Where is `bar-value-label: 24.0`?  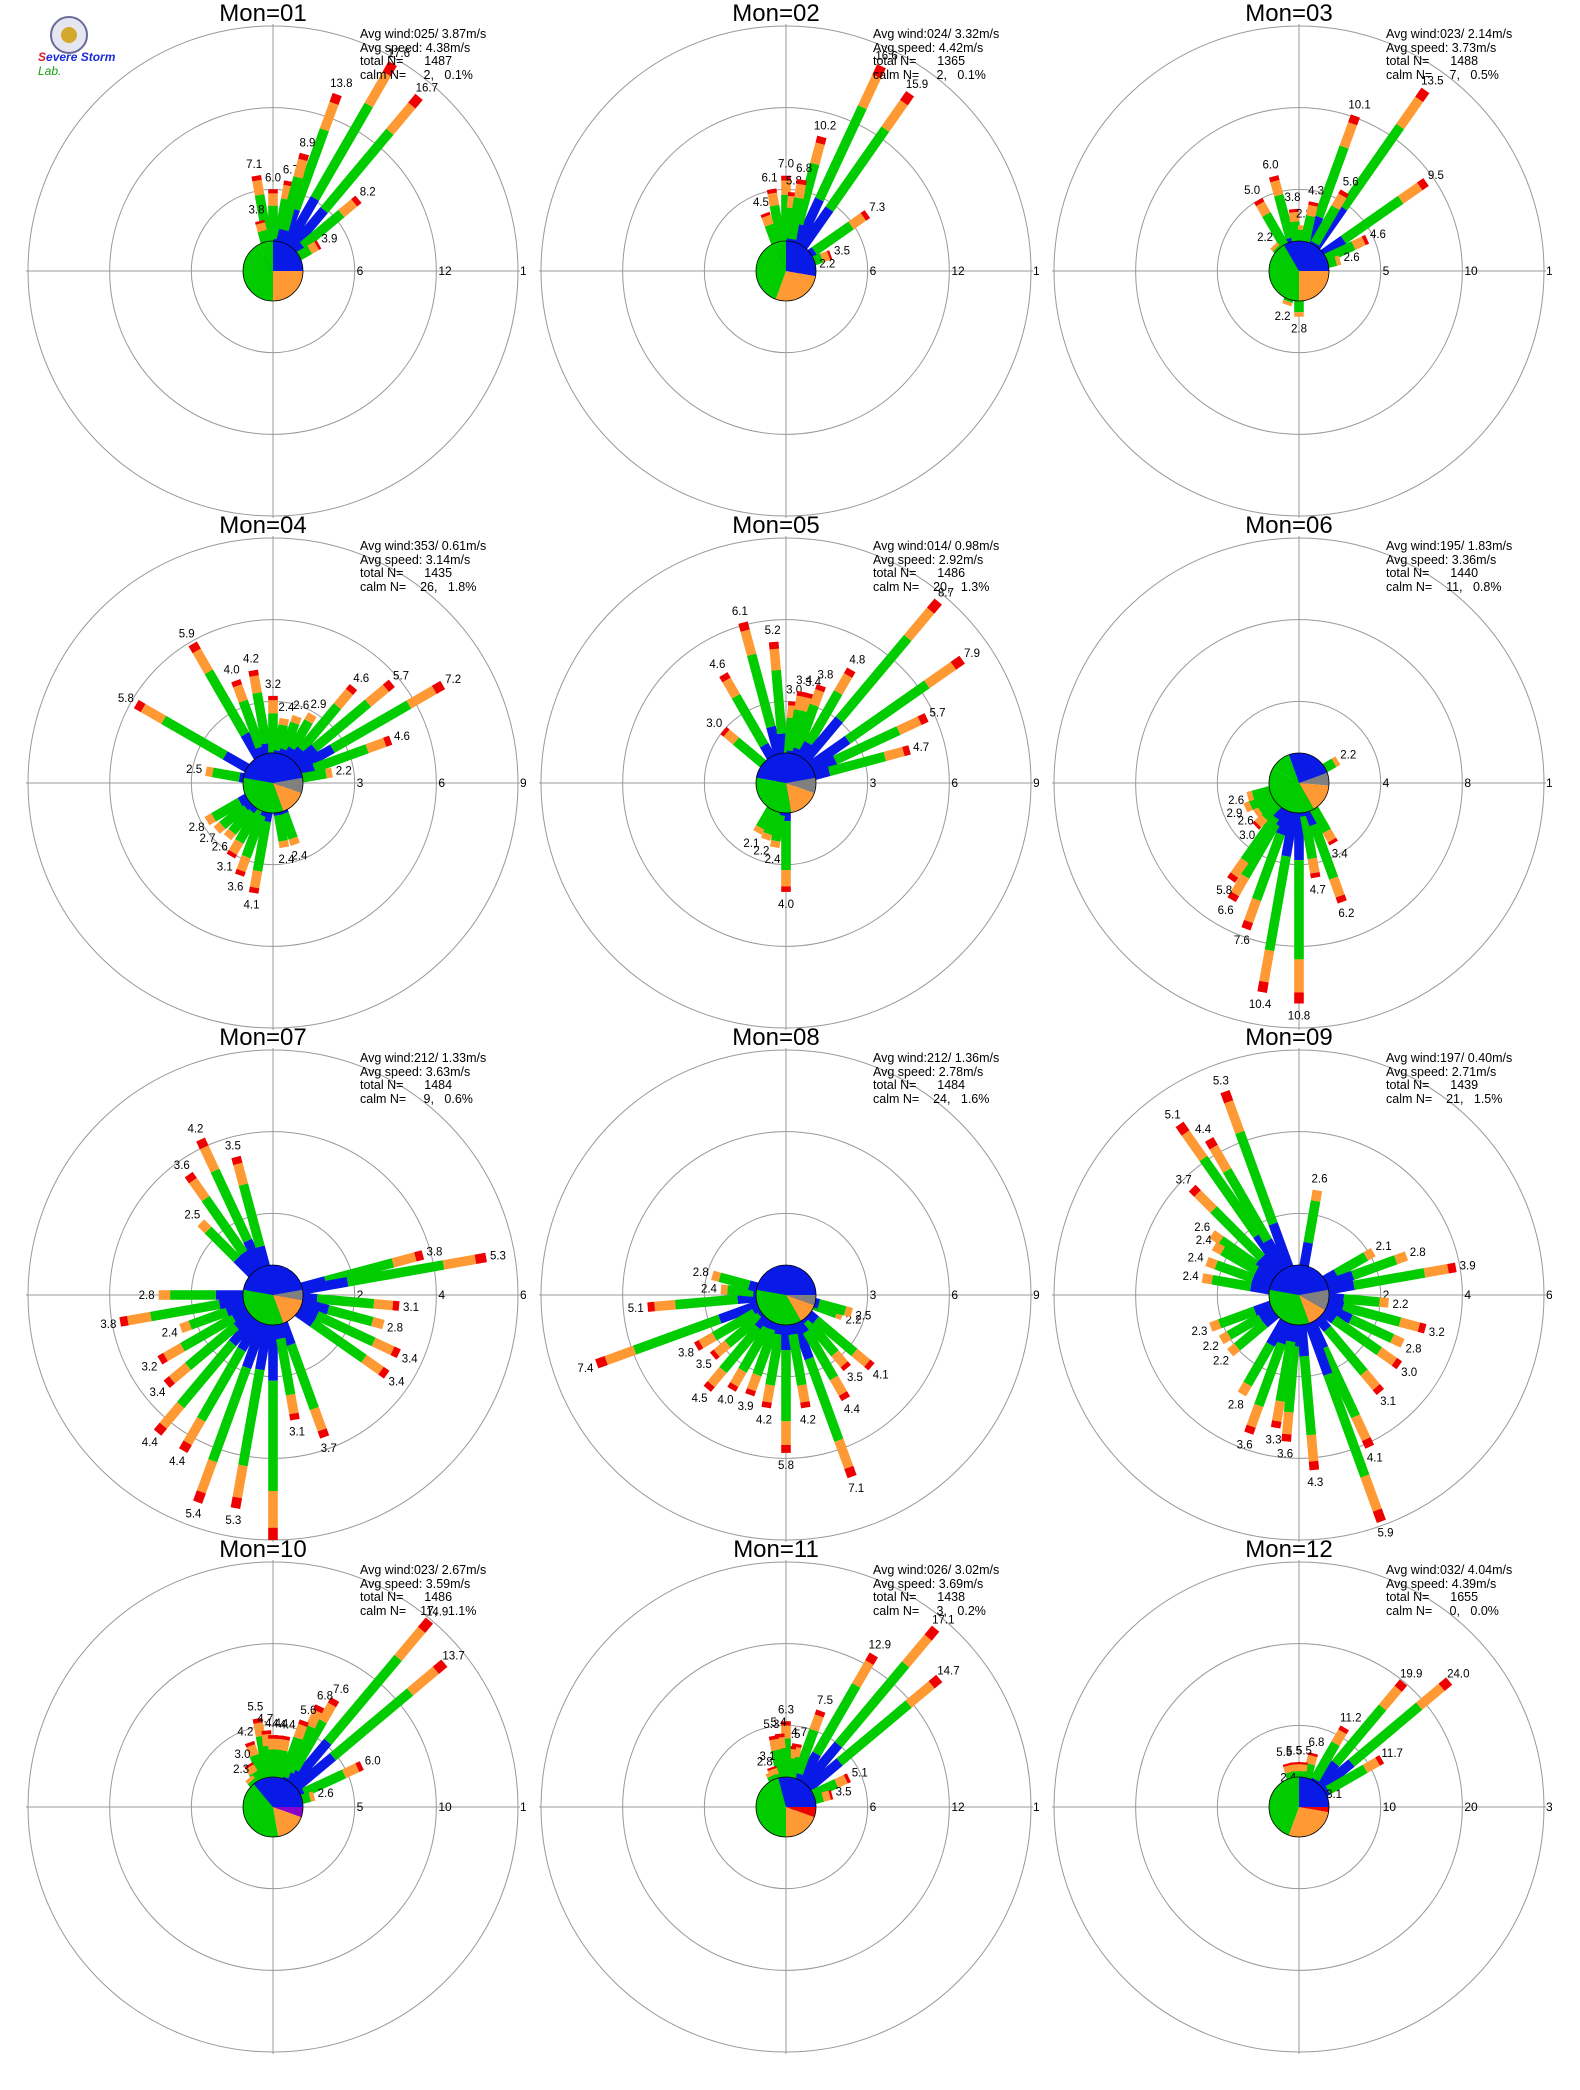 bar-value-label: 24.0 is located at coordinates (1458, 1674).